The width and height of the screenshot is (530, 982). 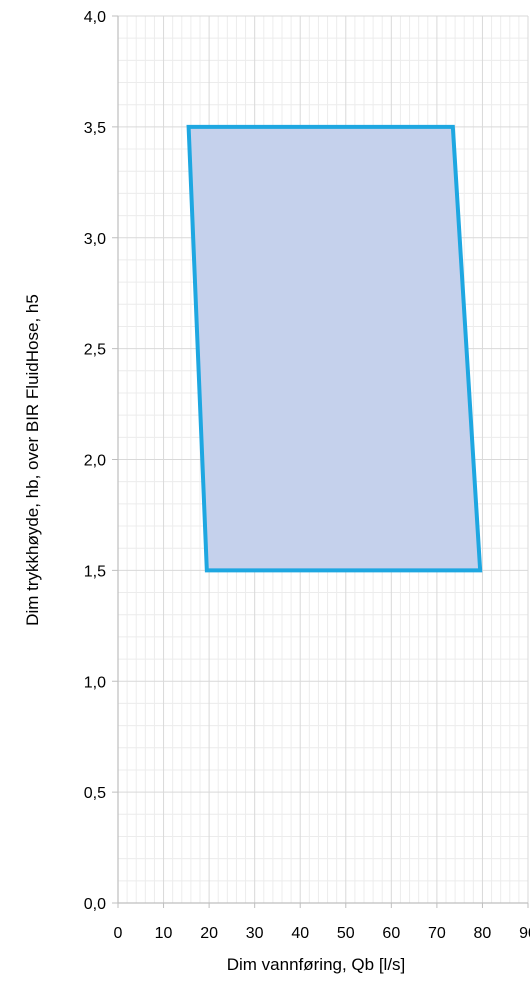 What do you see at coordinates (95, 682) in the screenshot?
I see `y-tick-label: 1,0` at bounding box center [95, 682].